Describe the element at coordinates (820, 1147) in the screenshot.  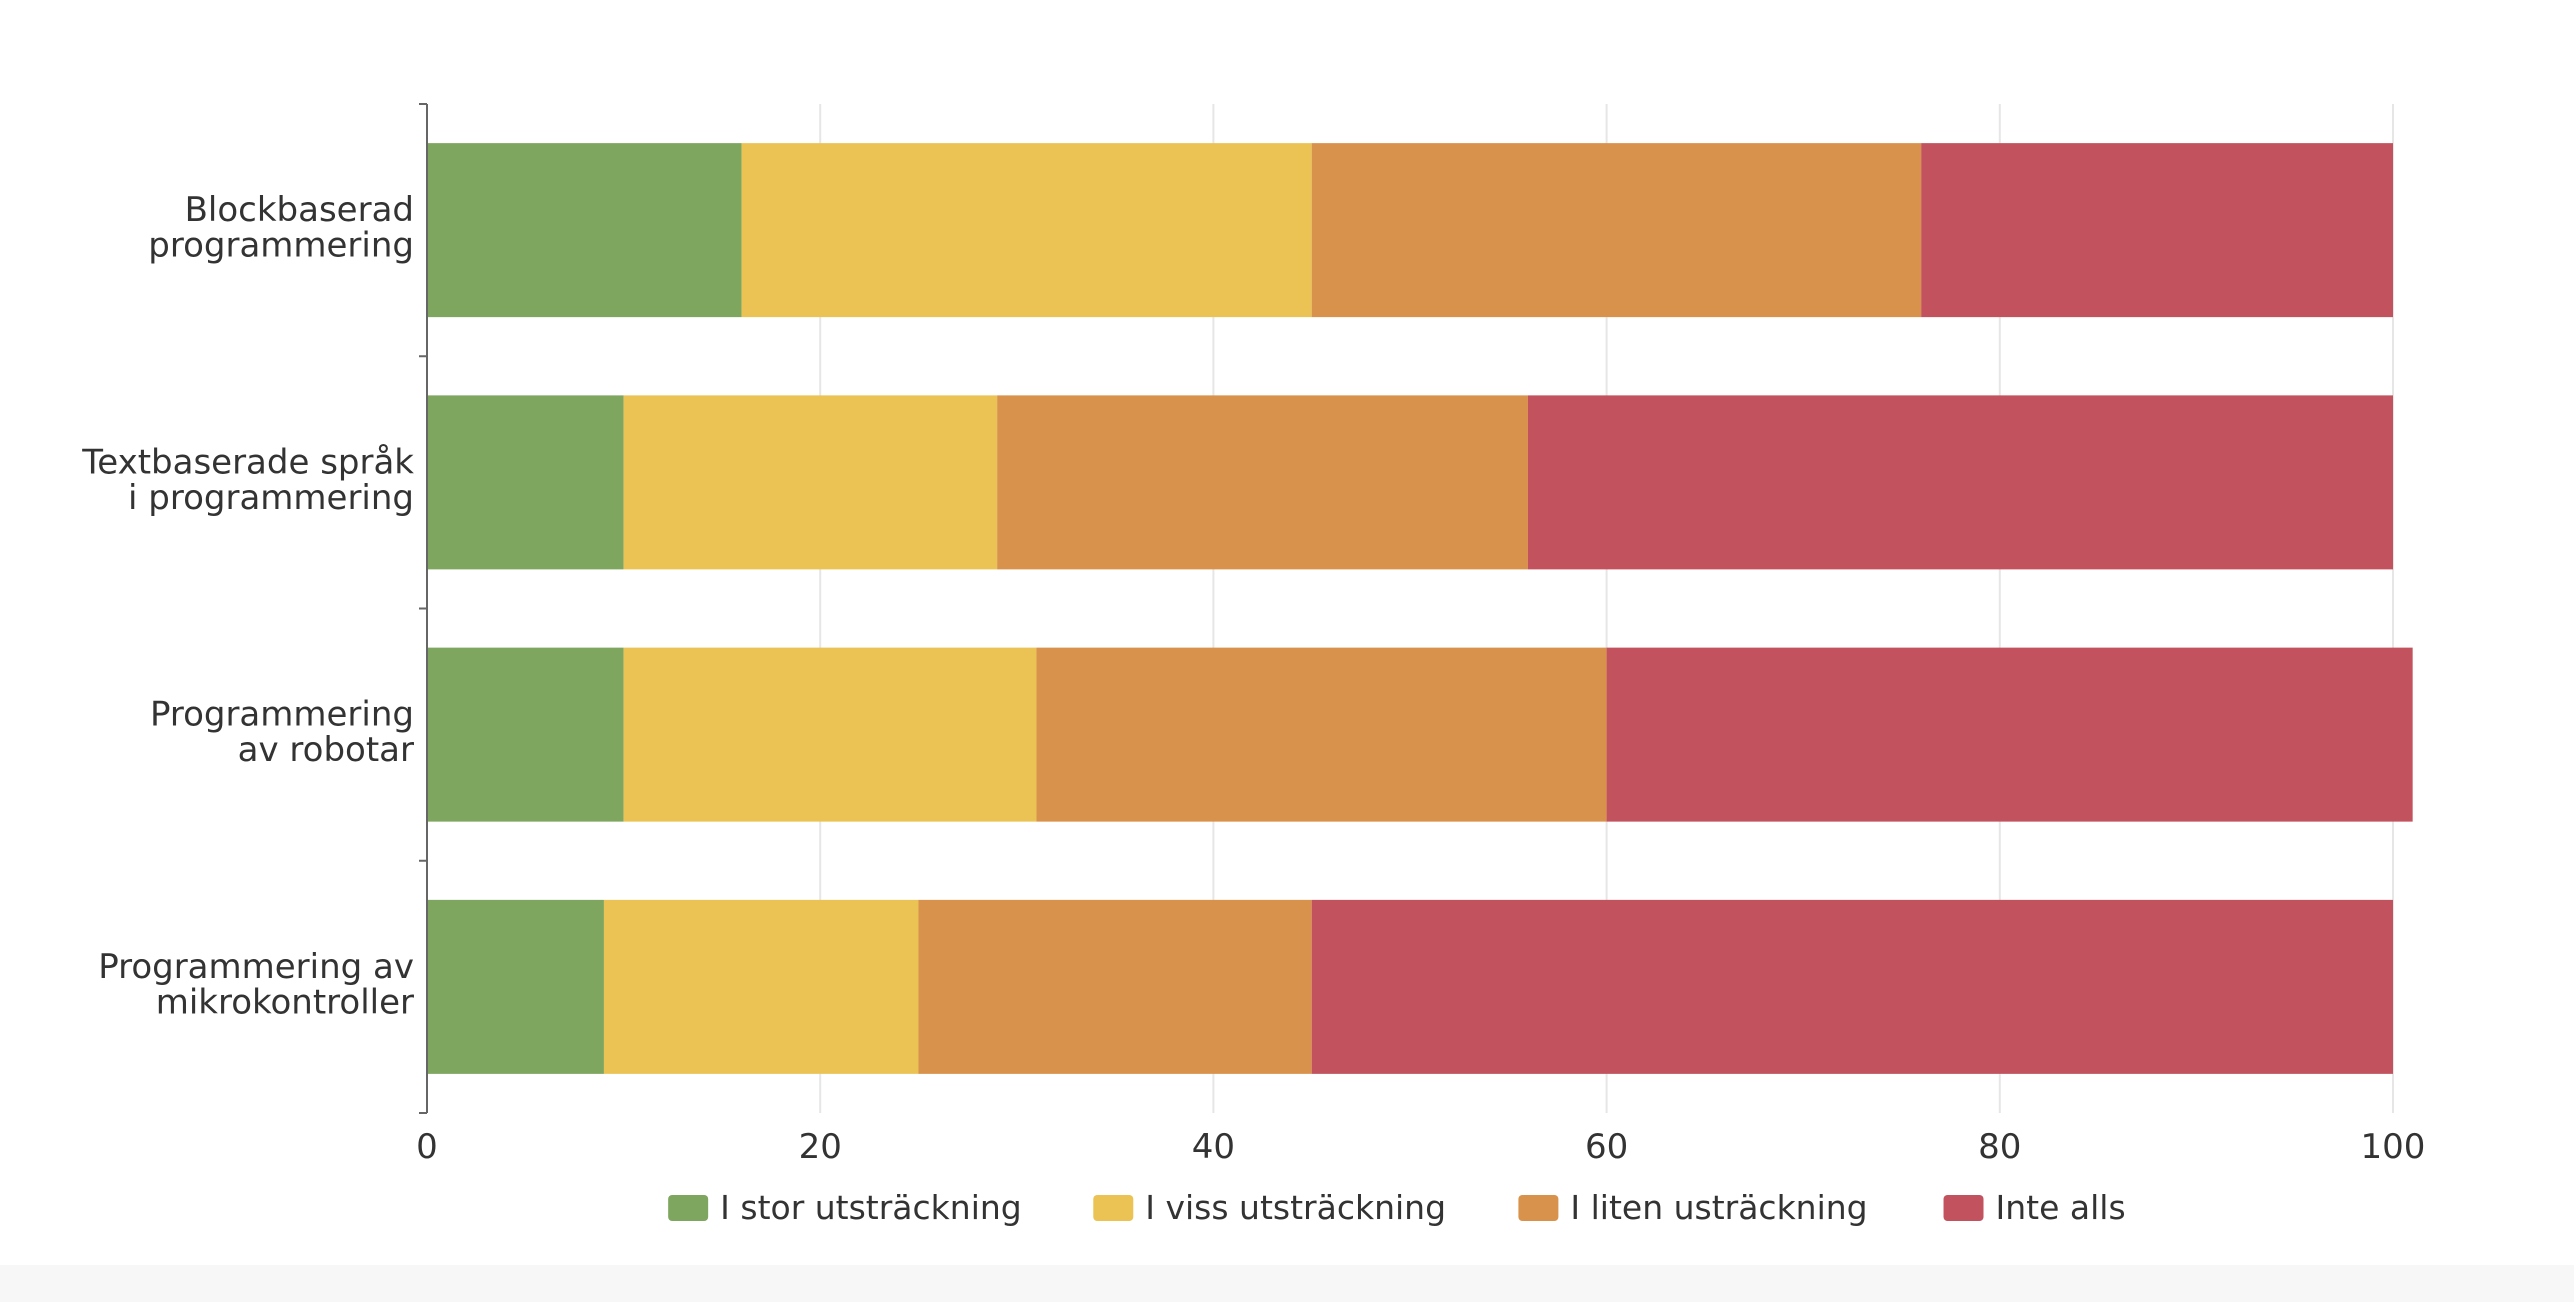
I see `x-tick-label: 20` at that location.